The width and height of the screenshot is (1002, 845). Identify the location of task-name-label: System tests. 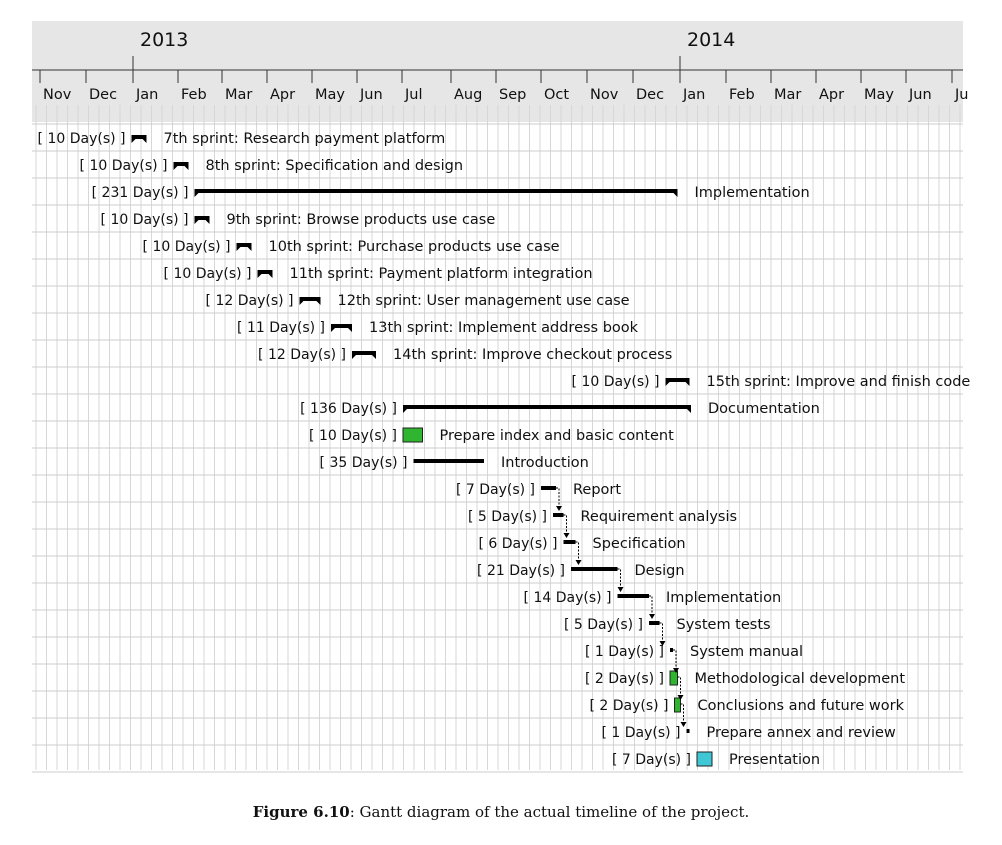
(724, 625).